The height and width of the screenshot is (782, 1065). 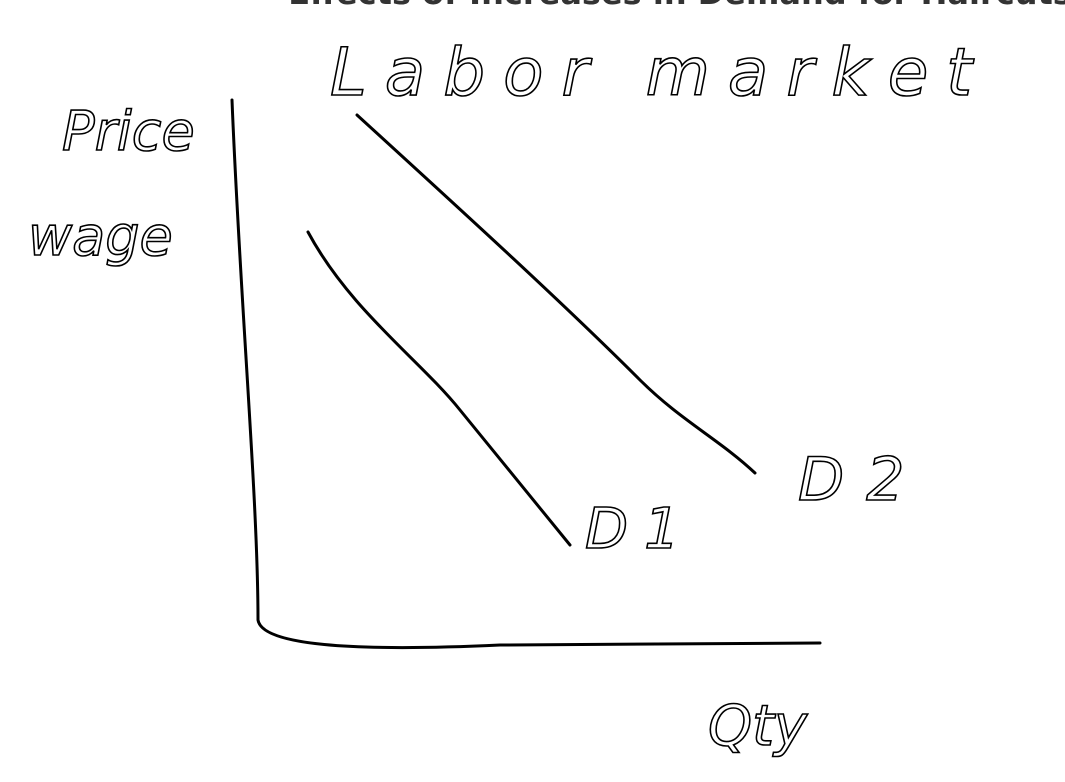 I want to click on y-axis-alt-label: wage, so click(x=100, y=236).